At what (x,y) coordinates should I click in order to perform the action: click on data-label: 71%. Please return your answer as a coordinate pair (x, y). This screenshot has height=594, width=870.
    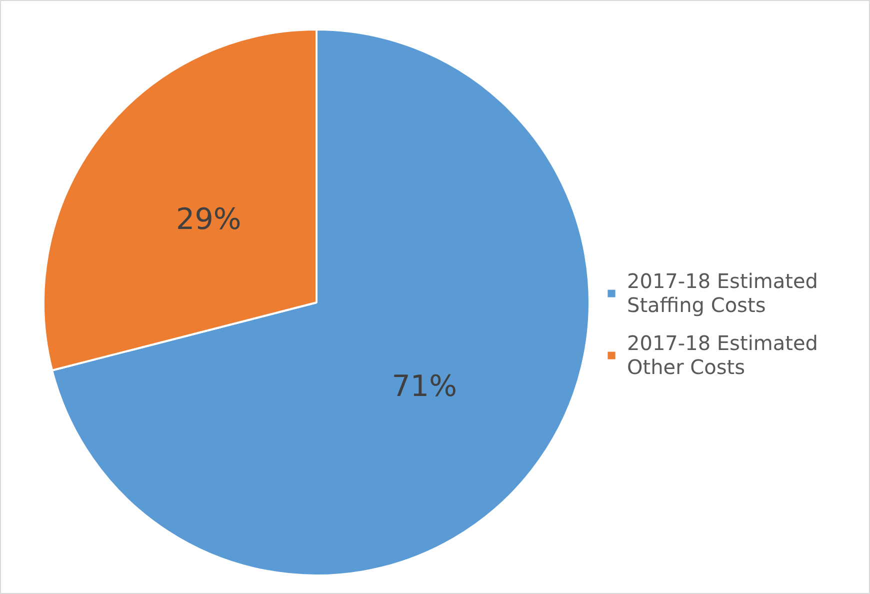
    Looking at the image, I should click on (424, 386).